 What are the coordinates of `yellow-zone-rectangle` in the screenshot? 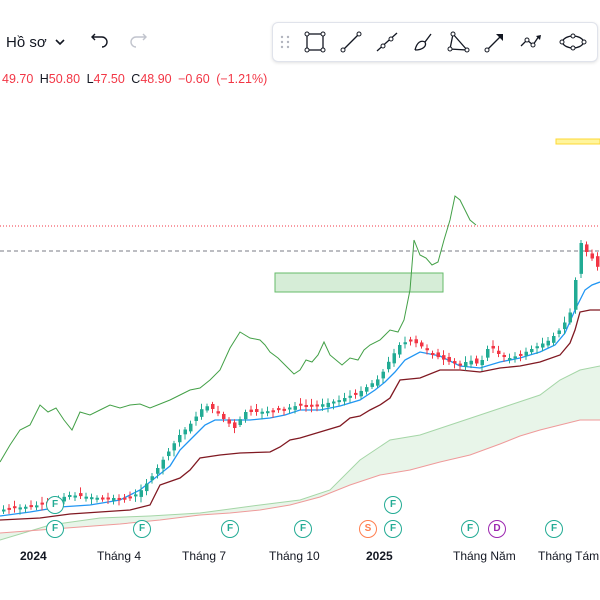 It's located at (577, 141).